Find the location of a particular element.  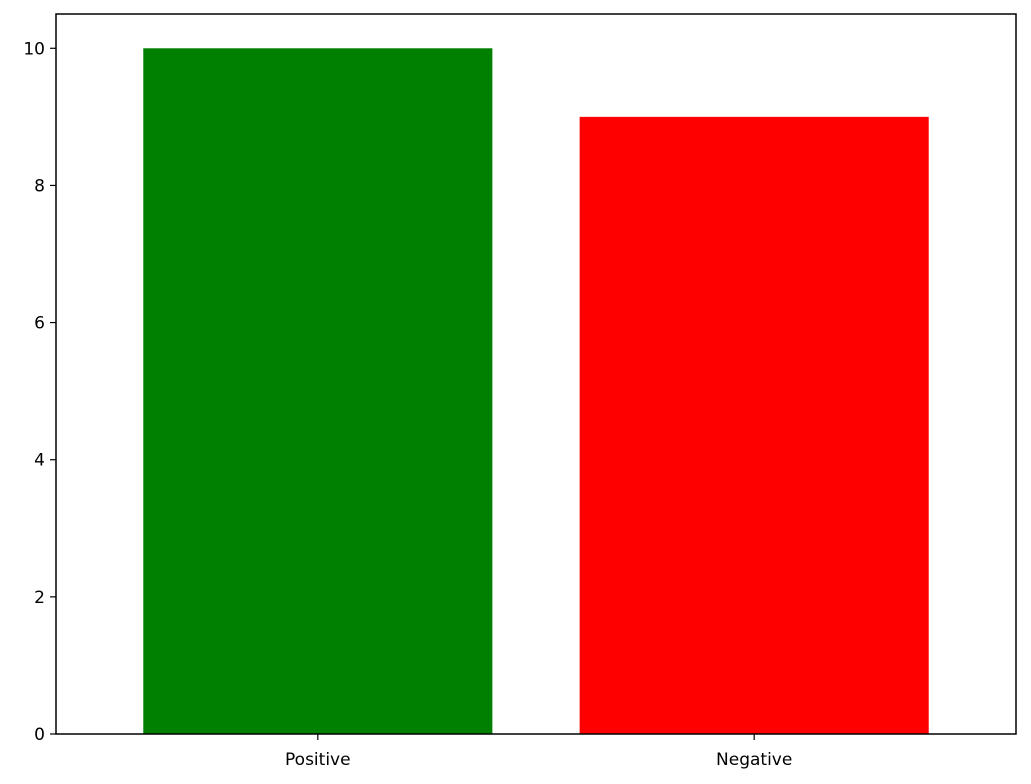

y-tick-label: 6 is located at coordinates (39, 324).